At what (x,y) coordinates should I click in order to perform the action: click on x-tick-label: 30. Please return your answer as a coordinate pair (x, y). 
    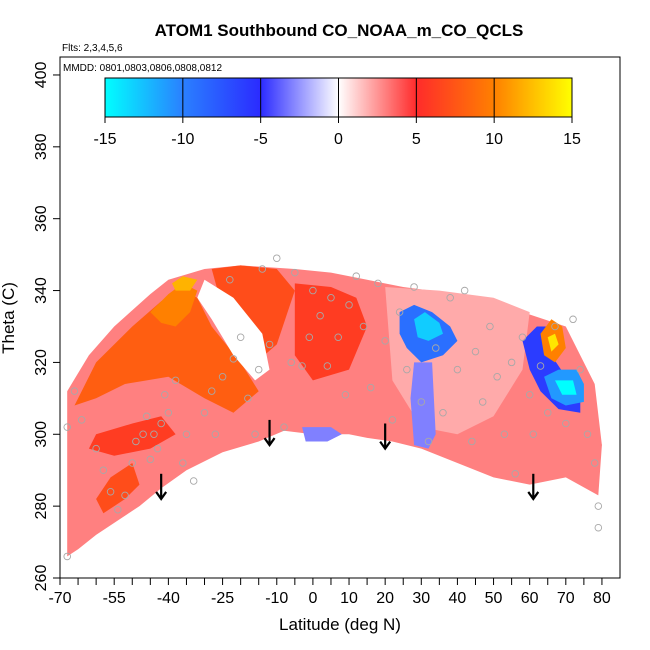
    Looking at the image, I should click on (421, 598).